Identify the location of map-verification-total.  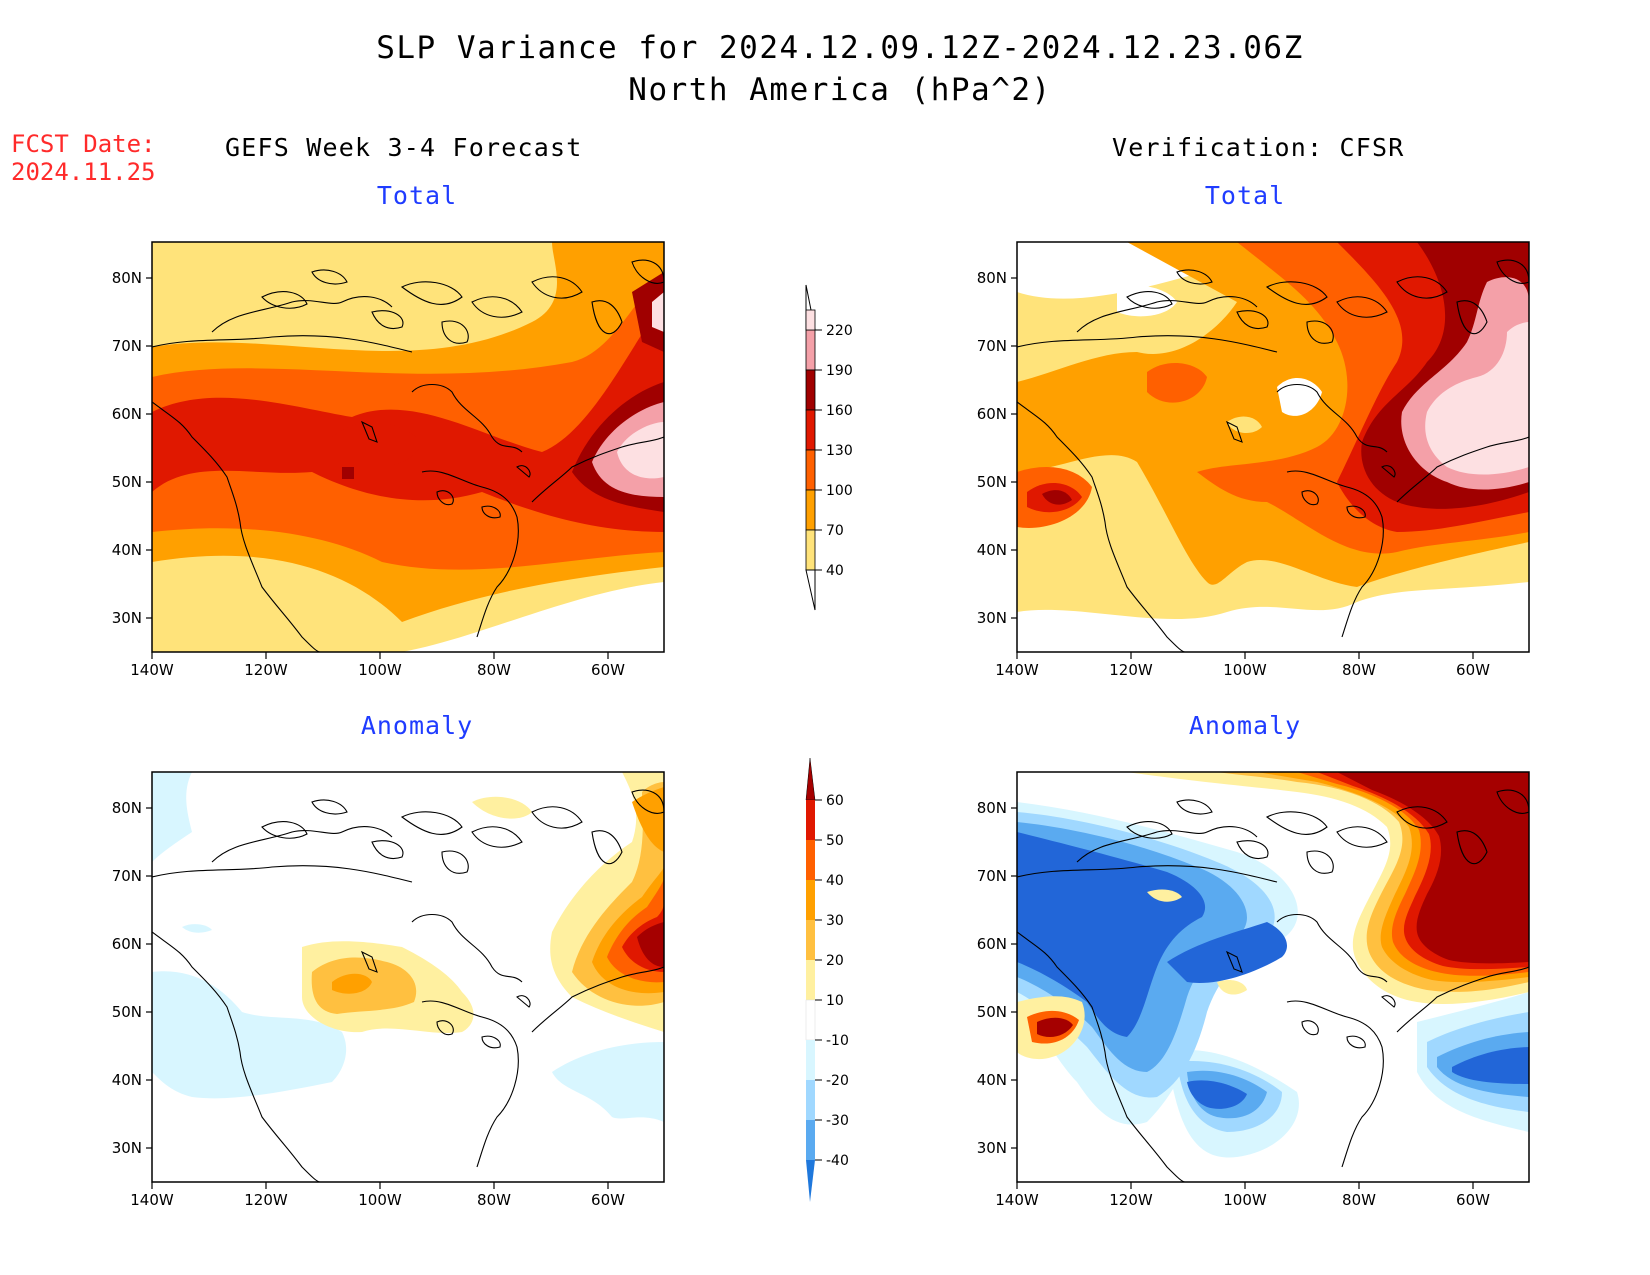
(1273, 447).